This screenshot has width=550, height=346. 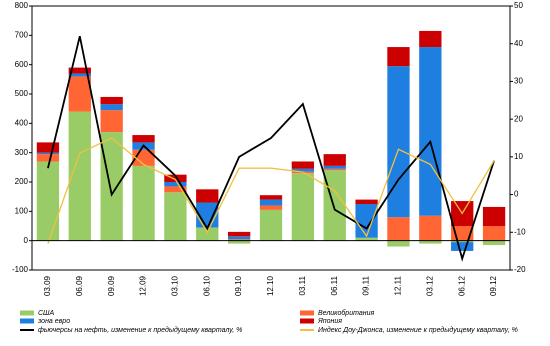 I want to click on x-tick-label: 03.10, so click(x=175, y=285).